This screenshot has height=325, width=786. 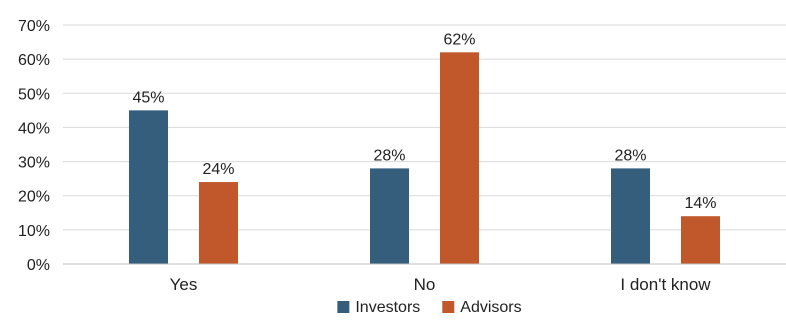 I want to click on legend-swatch-advisors, so click(x=448, y=307).